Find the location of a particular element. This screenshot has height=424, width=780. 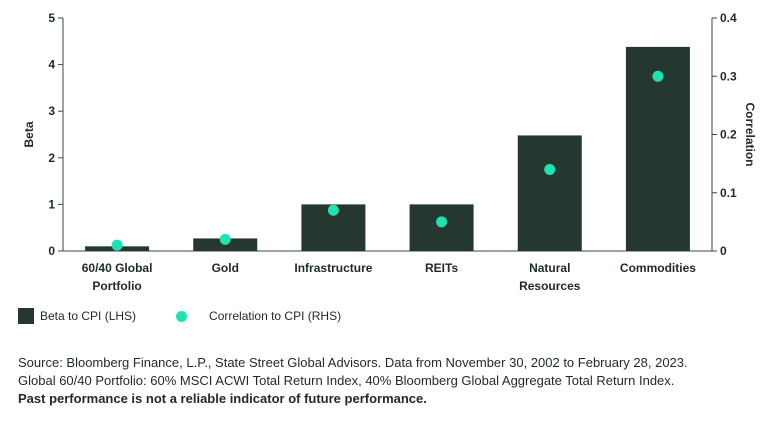

left-tick-label: 4 is located at coordinates (51, 65).